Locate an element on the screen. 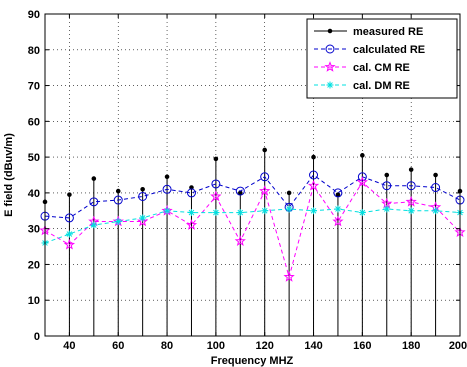 The width and height of the screenshot is (467, 367). legend-label: measured RE is located at coordinates (388, 32).